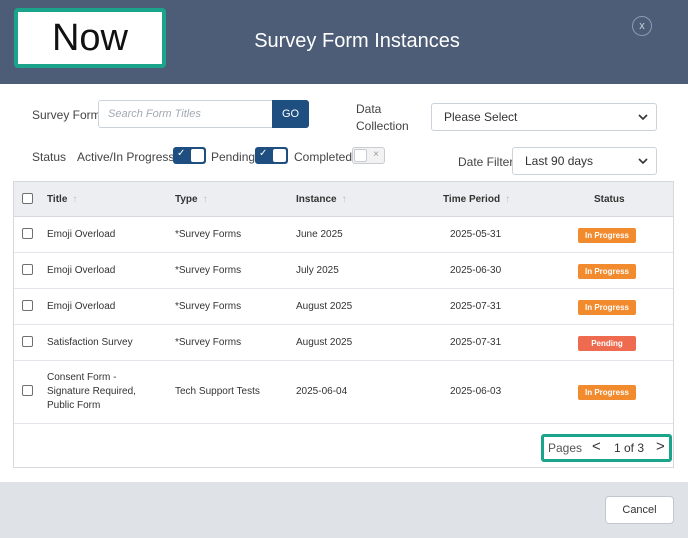  I want to click on column-header-time-period-label: Time Period, so click(472, 199).